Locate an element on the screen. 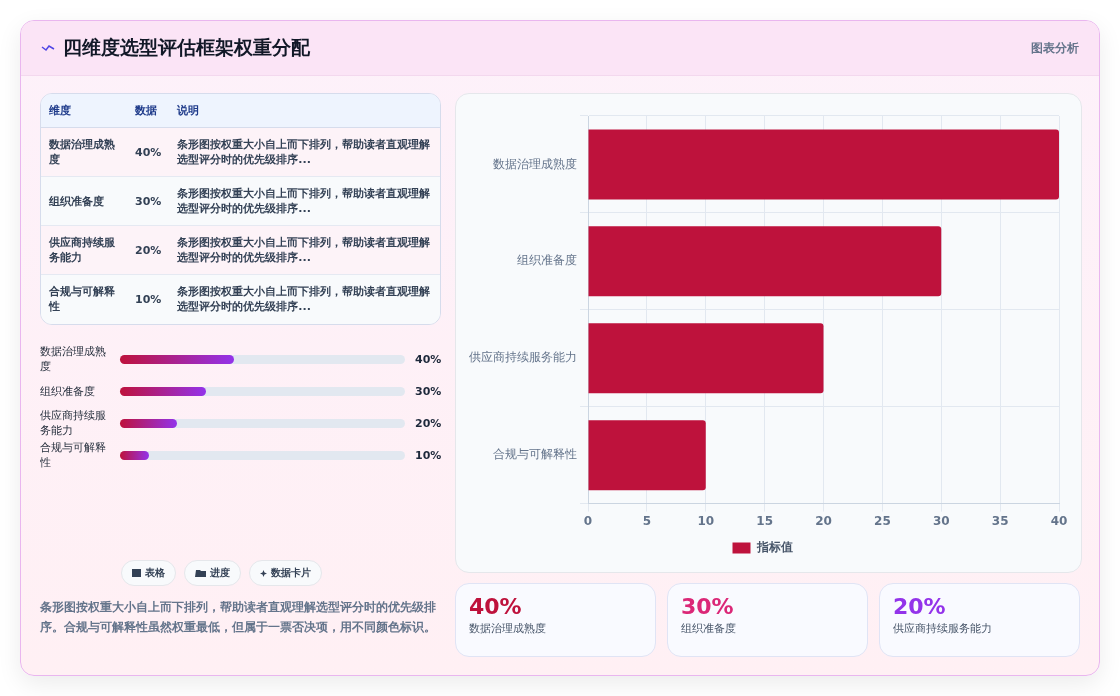 This screenshot has width=1120, height=696. text: 数据卡片 is located at coordinates (291, 573).